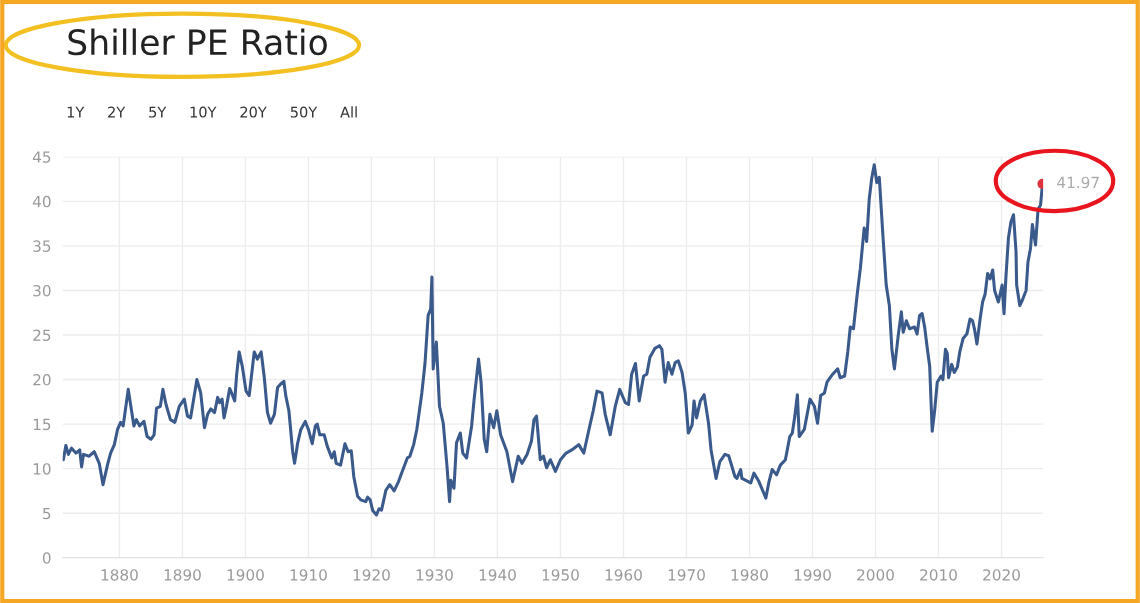  Describe the element at coordinates (117, 112) in the screenshot. I see `text: 2Y` at that location.